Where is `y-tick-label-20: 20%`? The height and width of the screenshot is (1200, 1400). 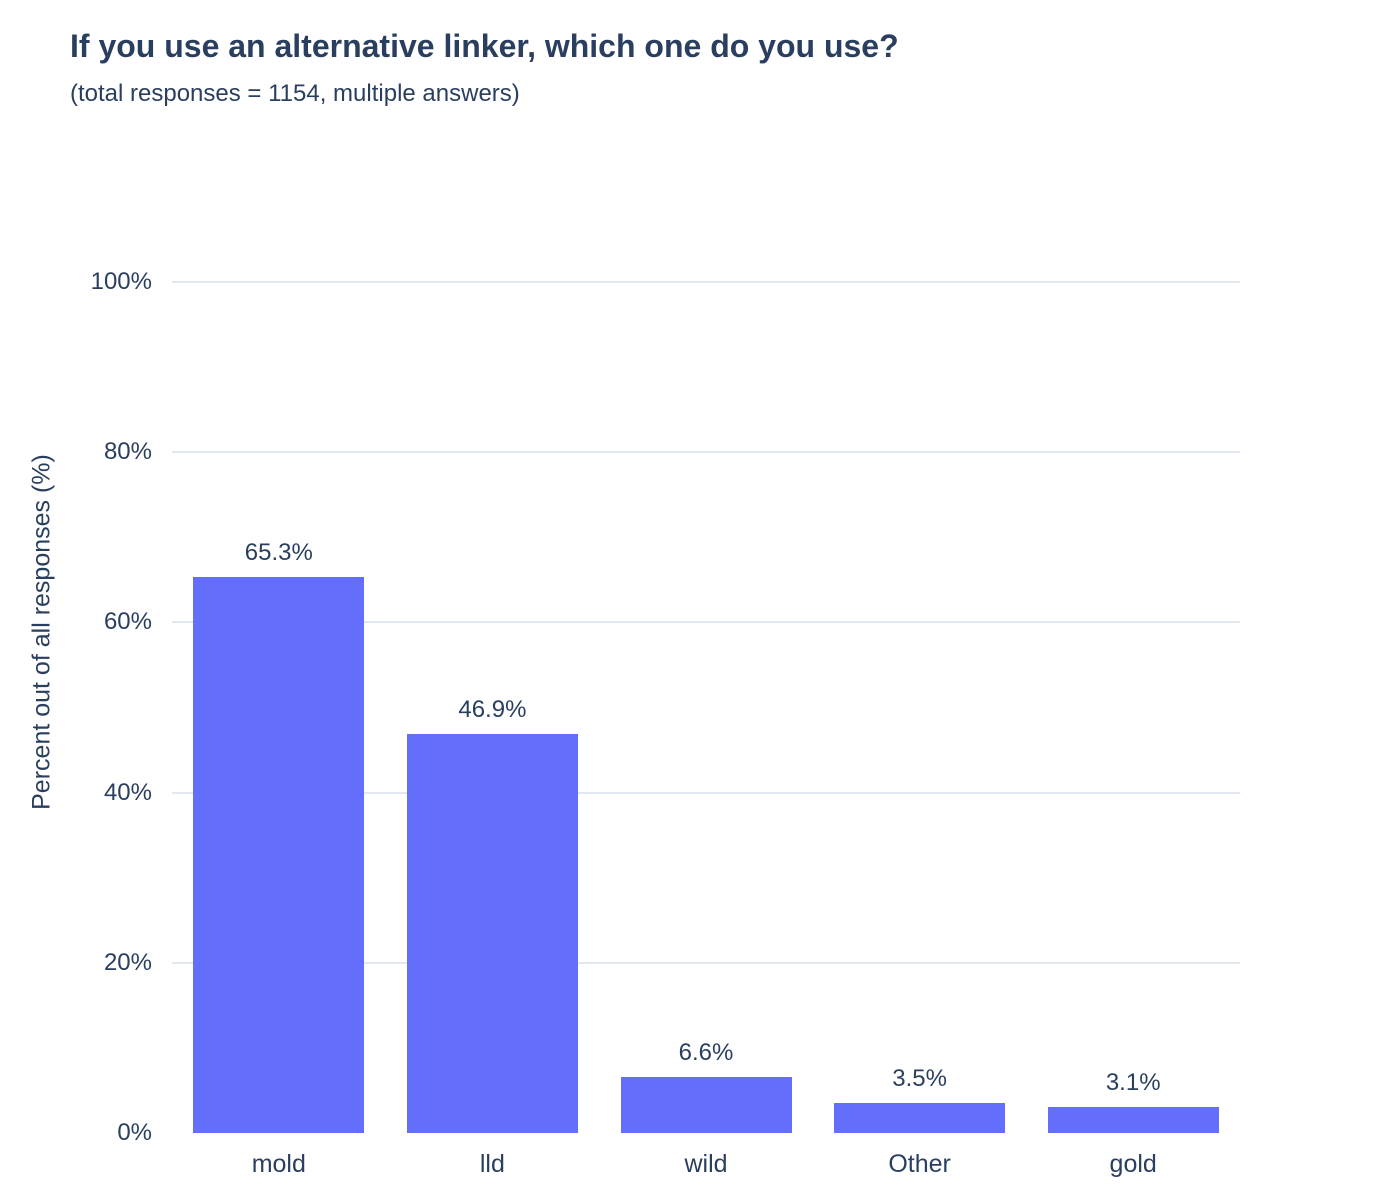 y-tick-label-20: 20% is located at coordinates (127, 962).